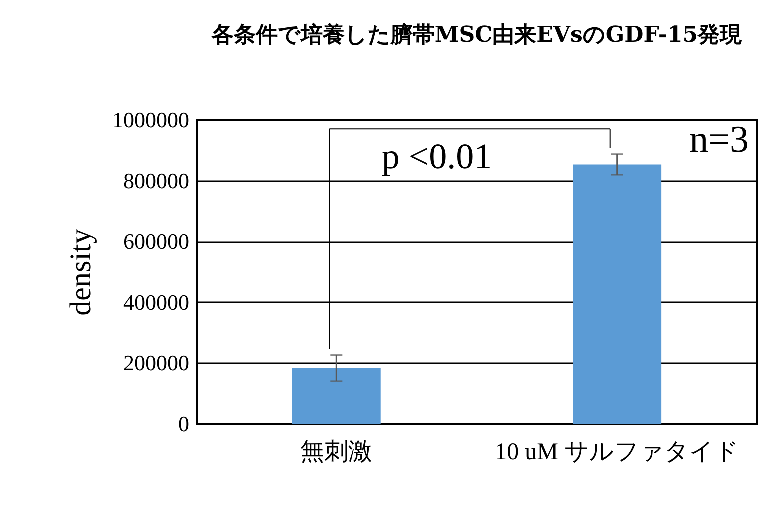 Image resolution: width=784 pixels, height=527 pixels. I want to click on y-tick-label: 600000, so click(157, 241).